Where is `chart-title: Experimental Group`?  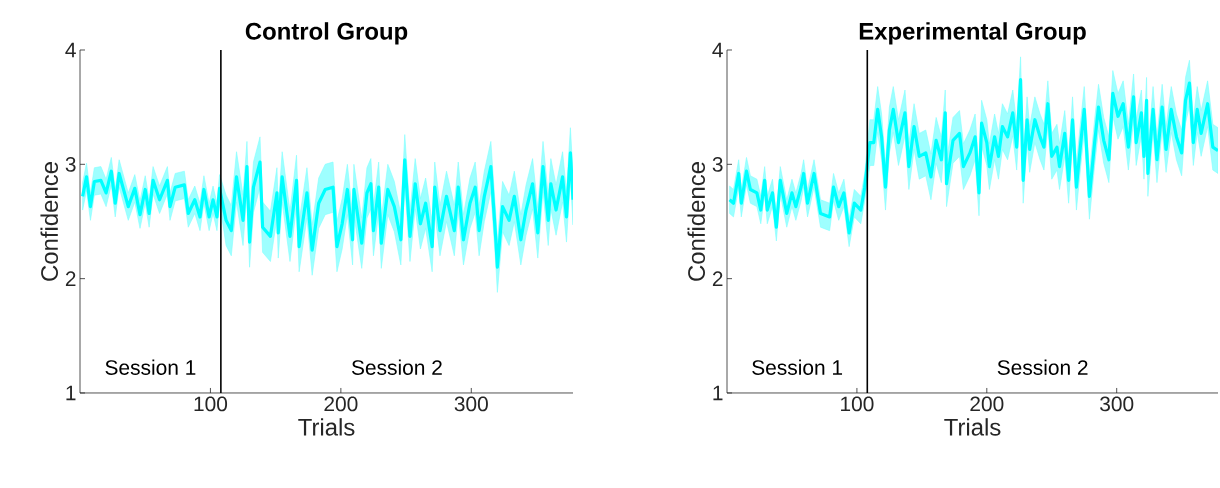
chart-title: Experimental Group is located at coordinates (972, 33).